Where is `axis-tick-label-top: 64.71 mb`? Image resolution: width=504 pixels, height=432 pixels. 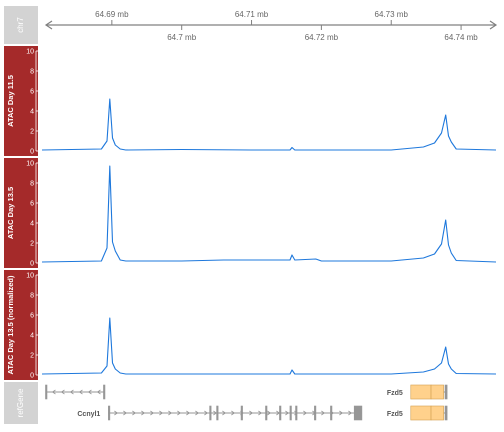 axis-tick-label-top: 64.71 mb is located at coordinates (252, 14).